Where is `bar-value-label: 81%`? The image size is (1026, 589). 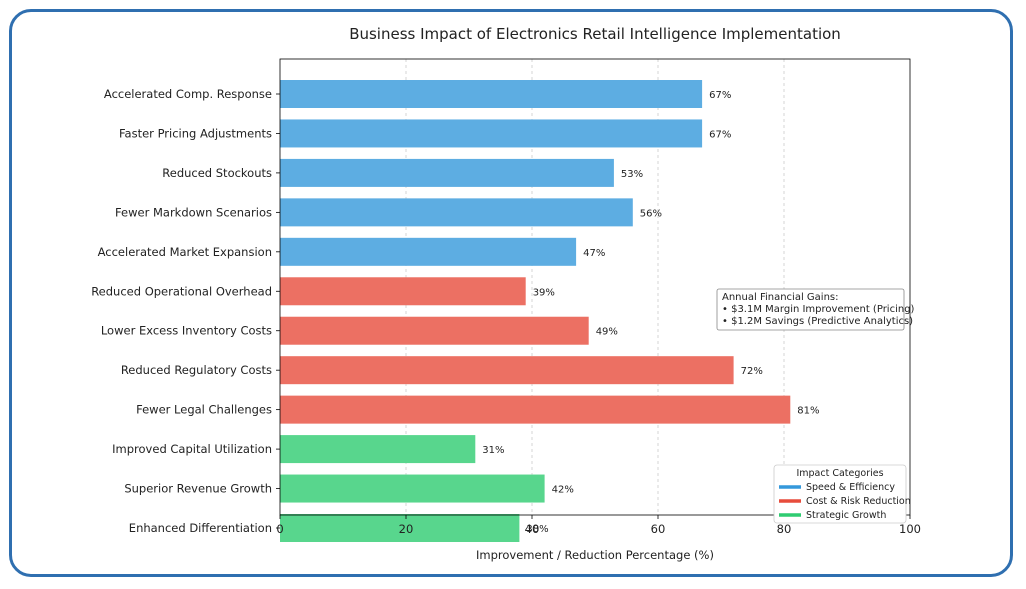 bar-value-label: 81% is located at coordinates (808, 411).